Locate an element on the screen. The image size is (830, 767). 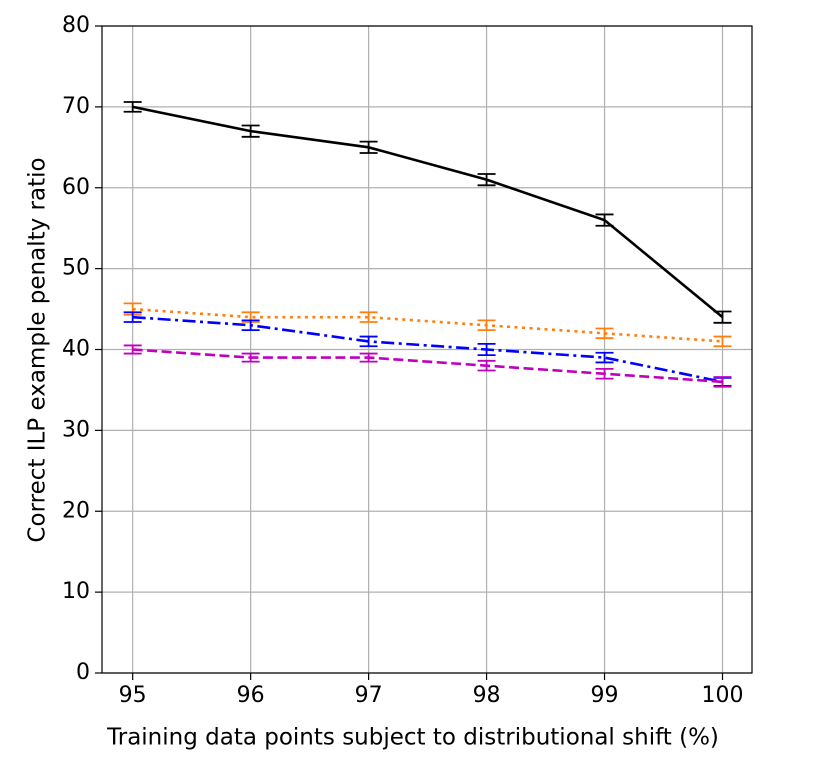
x-tick-label: 96 is located at coordinates (251, 695).